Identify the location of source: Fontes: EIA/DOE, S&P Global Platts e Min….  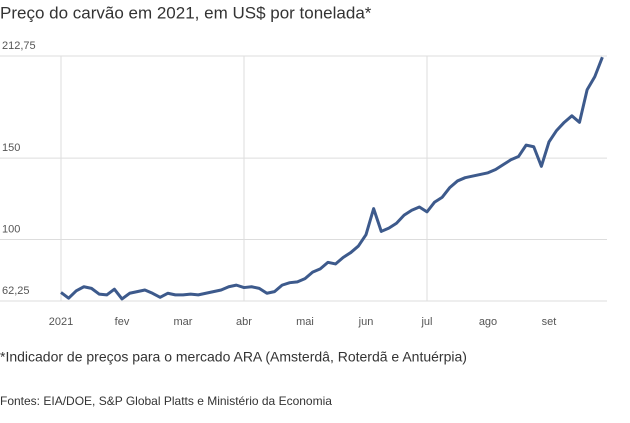
(166, 401).